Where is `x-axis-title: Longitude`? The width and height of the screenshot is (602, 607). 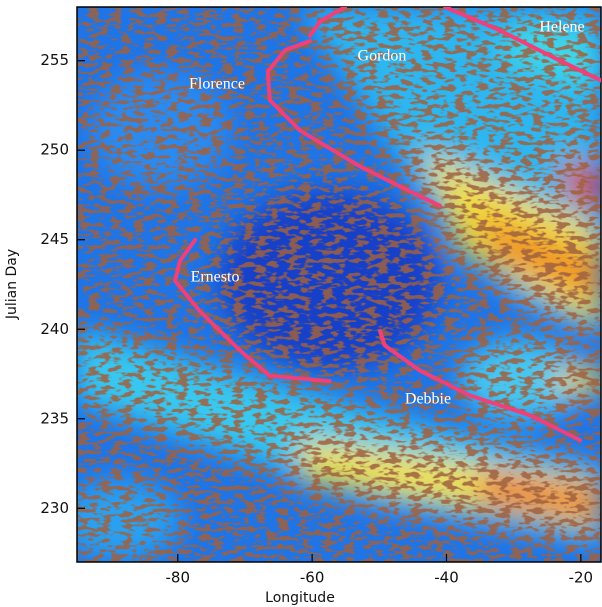 x-axis-title: Longitude is located at coordinates (300, 598).